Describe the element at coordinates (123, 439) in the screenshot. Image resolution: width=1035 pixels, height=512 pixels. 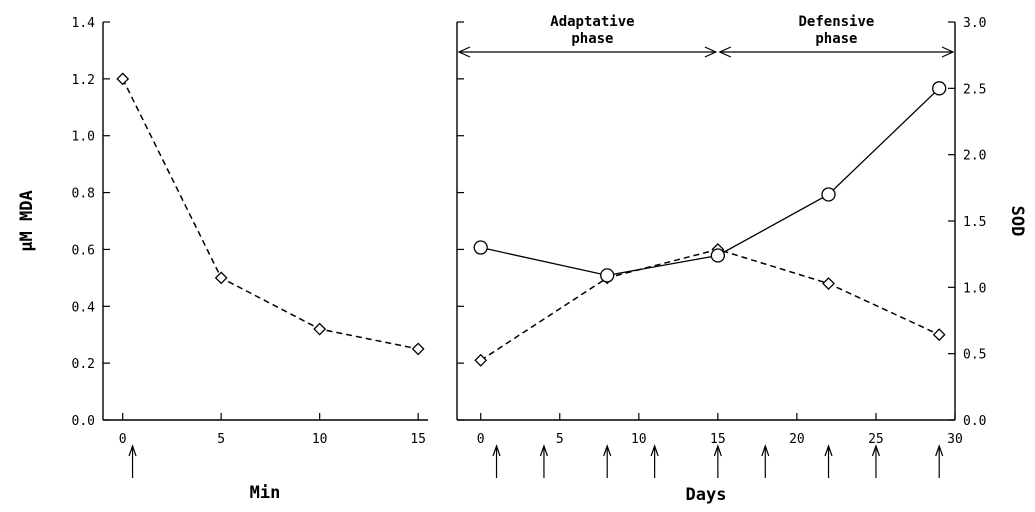
I see `left-x-tick-label: 0` at that location.